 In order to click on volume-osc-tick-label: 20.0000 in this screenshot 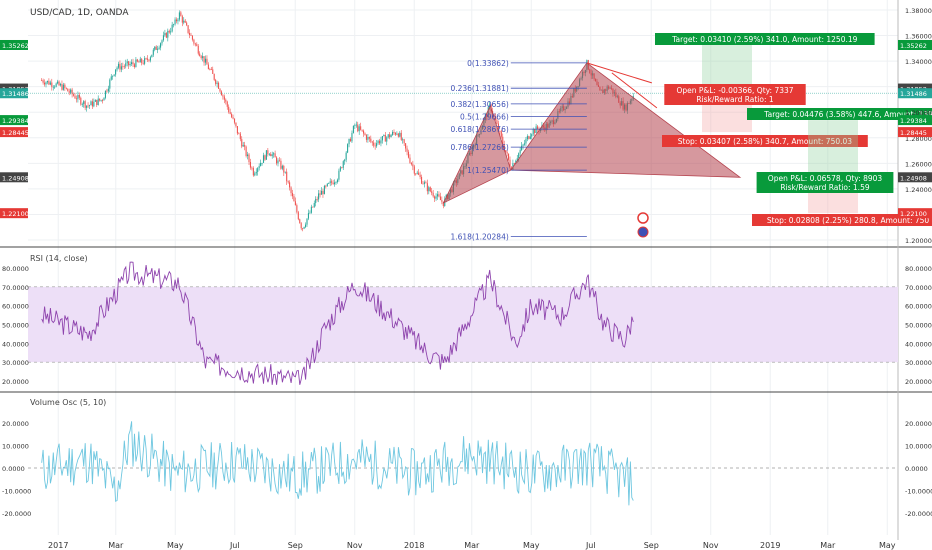, I will do `click(918, 424)`.